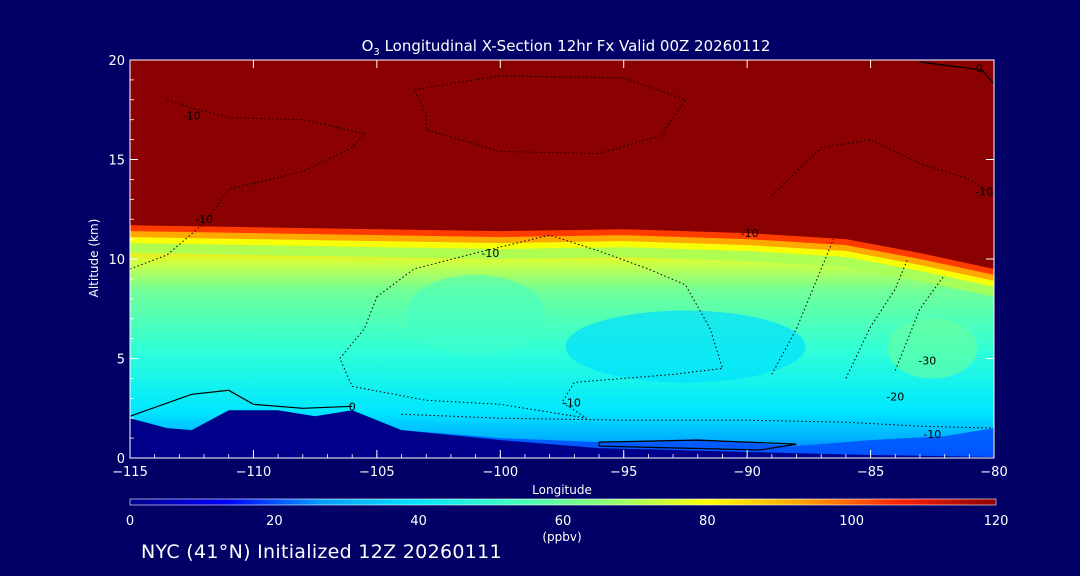 The width and height of the screenshot is (1080, 576). I want to click on contour-label: -20, so click(895, 396).